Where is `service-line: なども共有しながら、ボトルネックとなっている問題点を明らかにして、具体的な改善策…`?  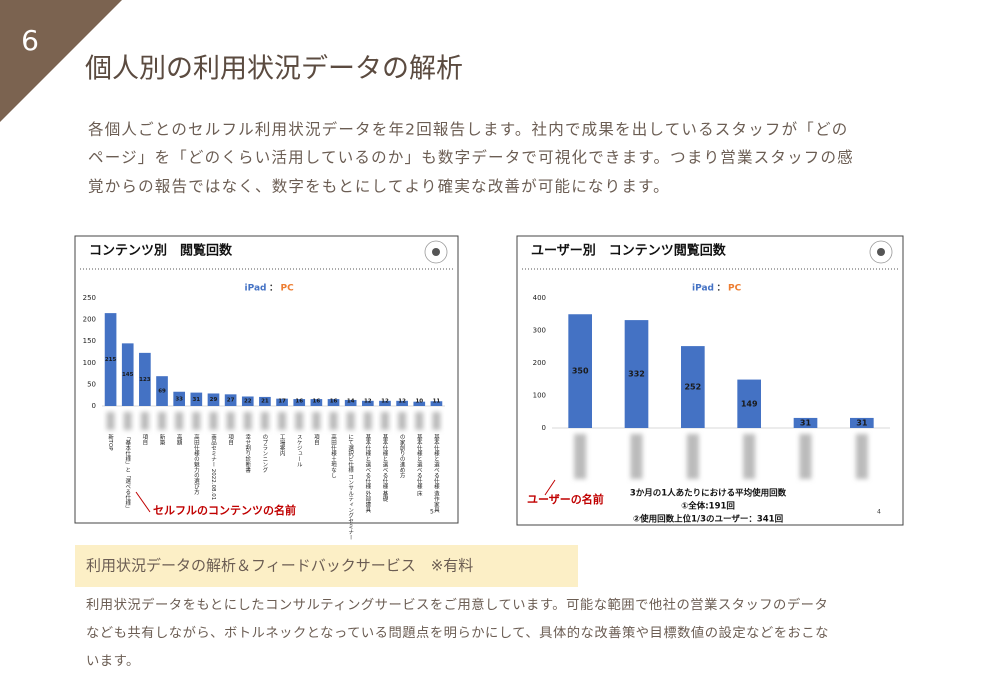 service-line: なども共有しながら、ボトルネックとなっている問題点を明らかにして、具体的な改善策… is located at coordinates (457, 632).